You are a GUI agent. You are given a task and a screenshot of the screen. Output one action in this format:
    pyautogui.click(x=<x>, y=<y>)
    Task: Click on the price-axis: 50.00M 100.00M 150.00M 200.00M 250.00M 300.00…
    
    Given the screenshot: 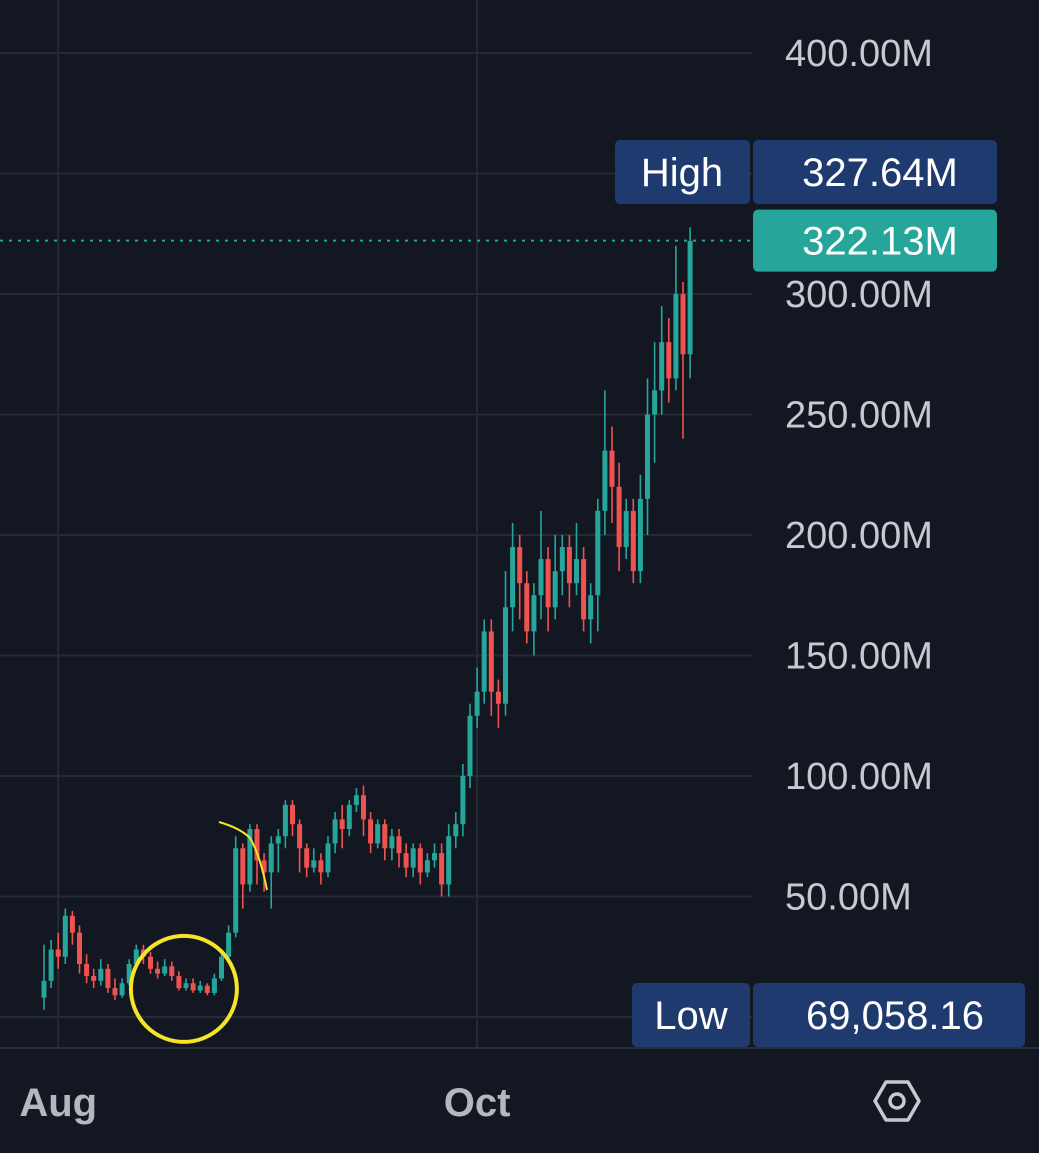 What is the action you would take?
    pyautogui.click(x=859, y=476)
    